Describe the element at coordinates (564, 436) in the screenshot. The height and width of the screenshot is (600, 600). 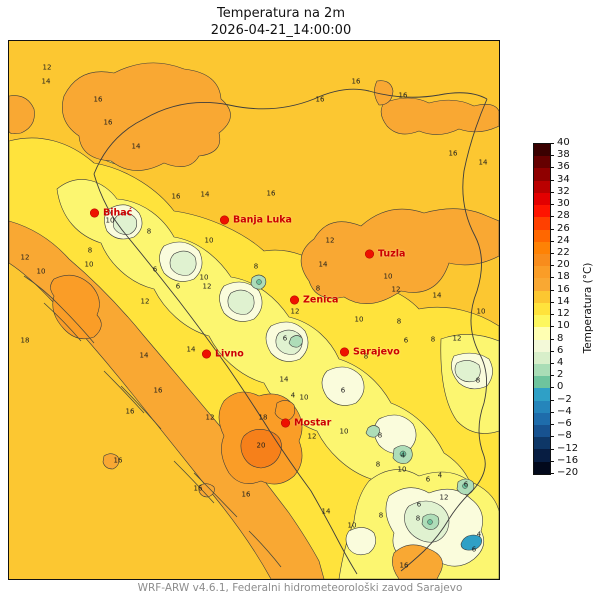
I see `colorbar-tick-label: −8` at that location.